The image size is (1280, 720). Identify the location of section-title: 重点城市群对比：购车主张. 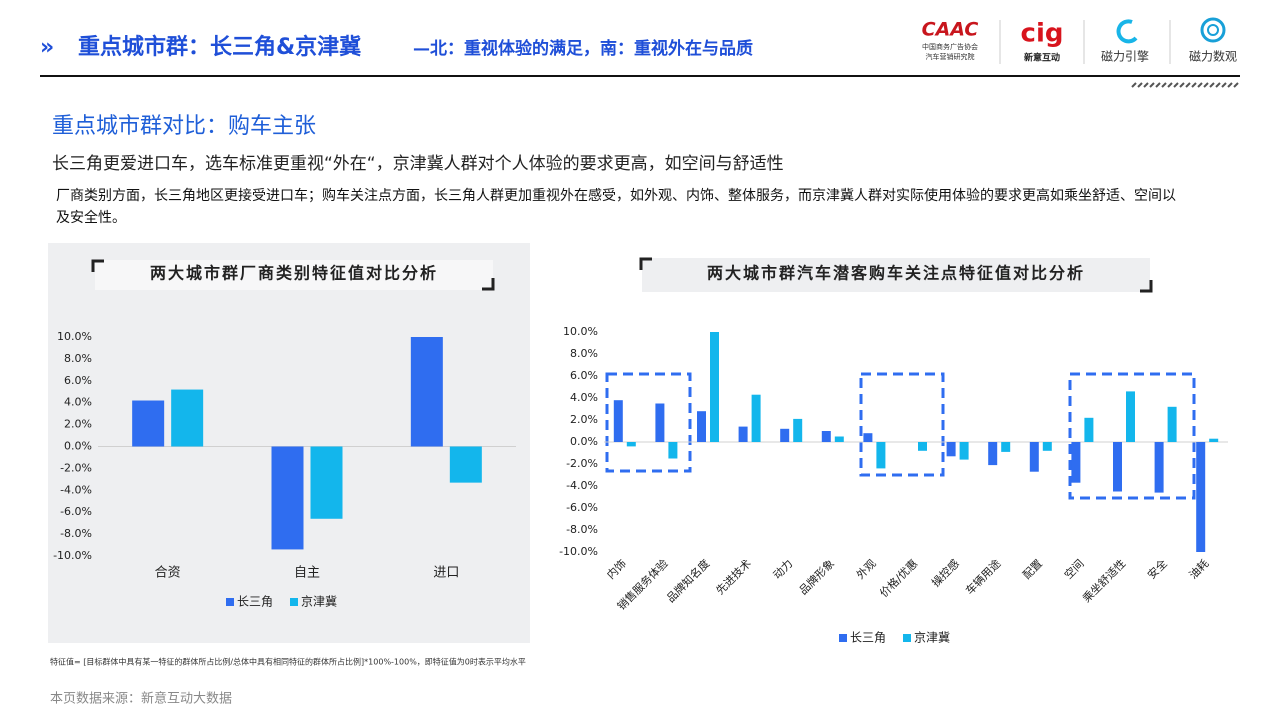
(184, 126).